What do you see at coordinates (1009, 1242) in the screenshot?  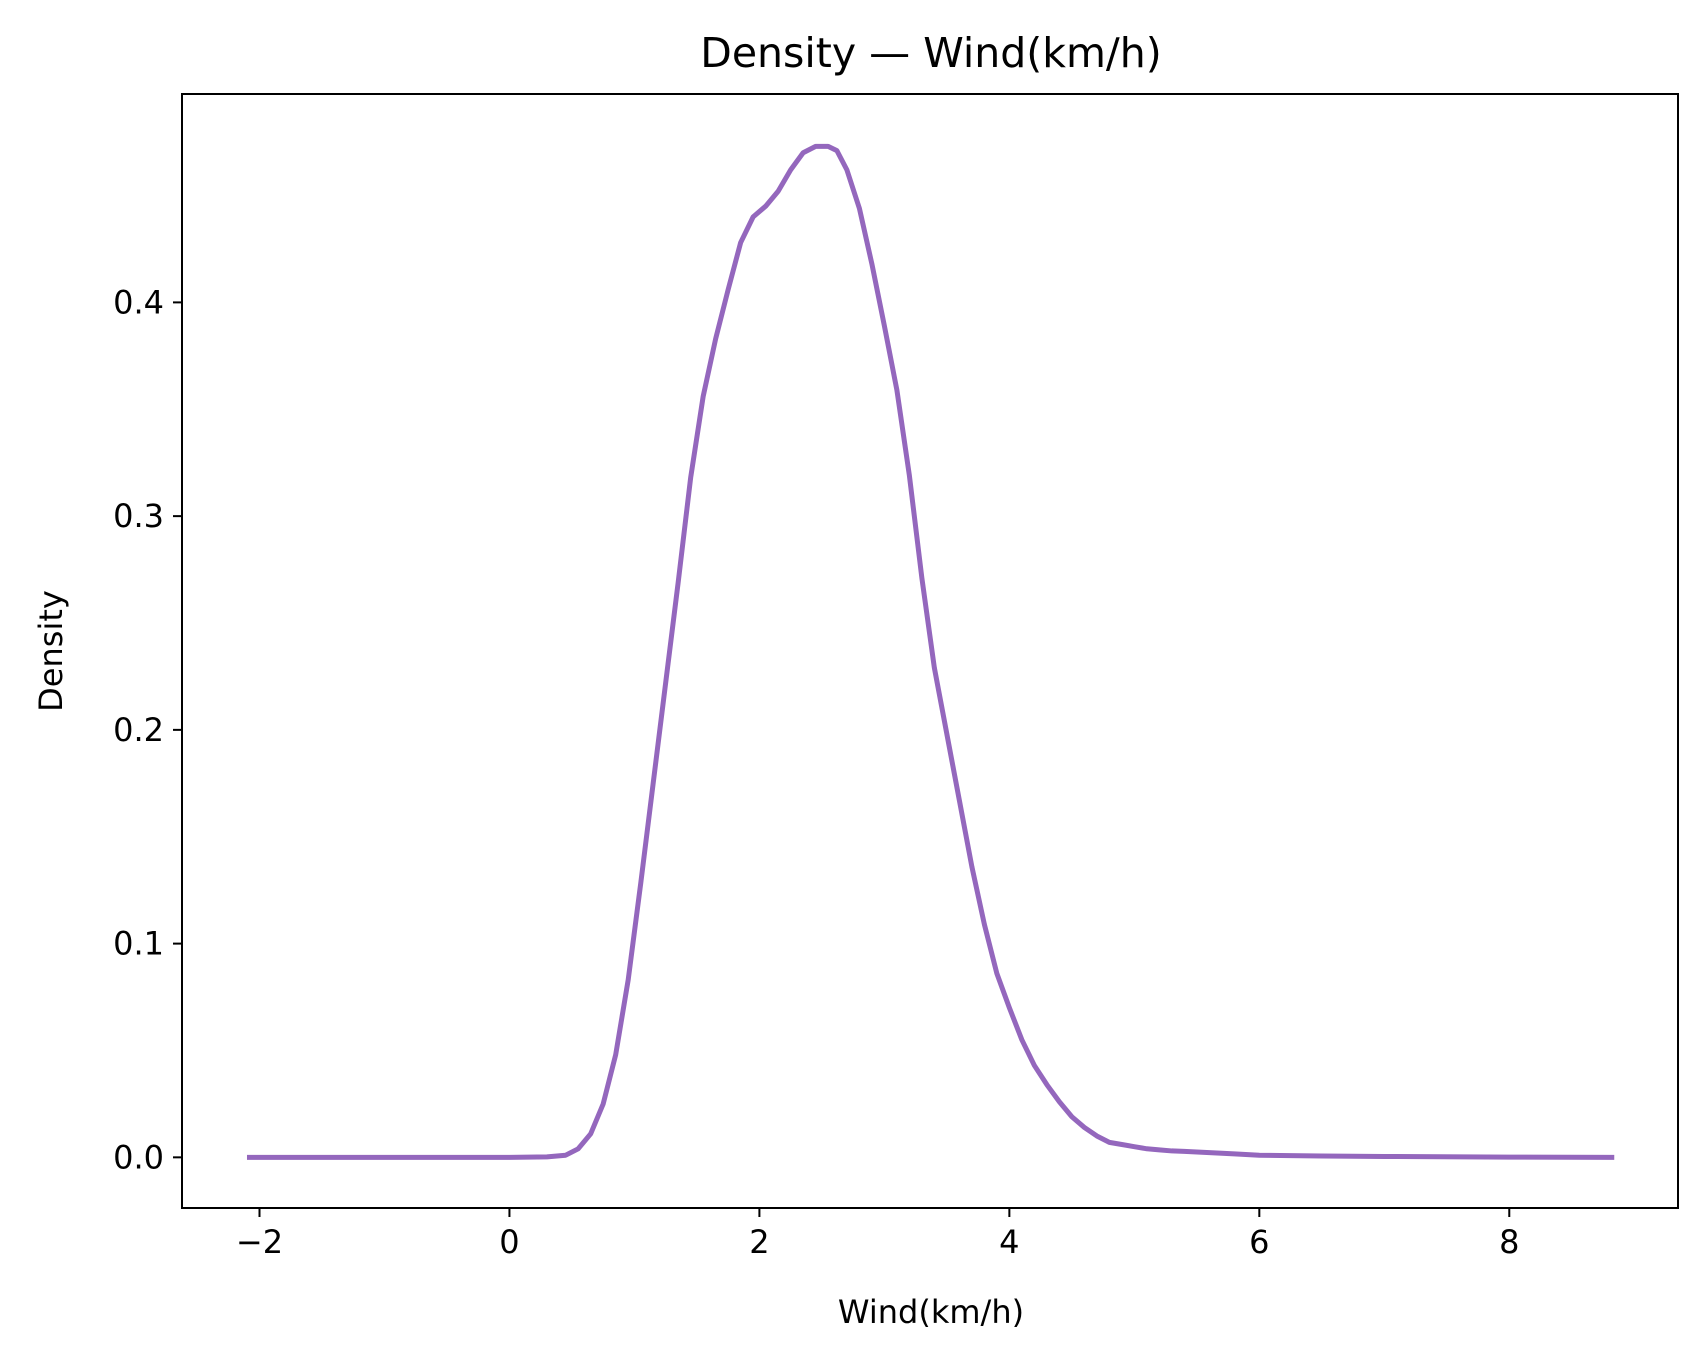 I see `x-tick-label: 4` at bounding box center [1009, 1242].